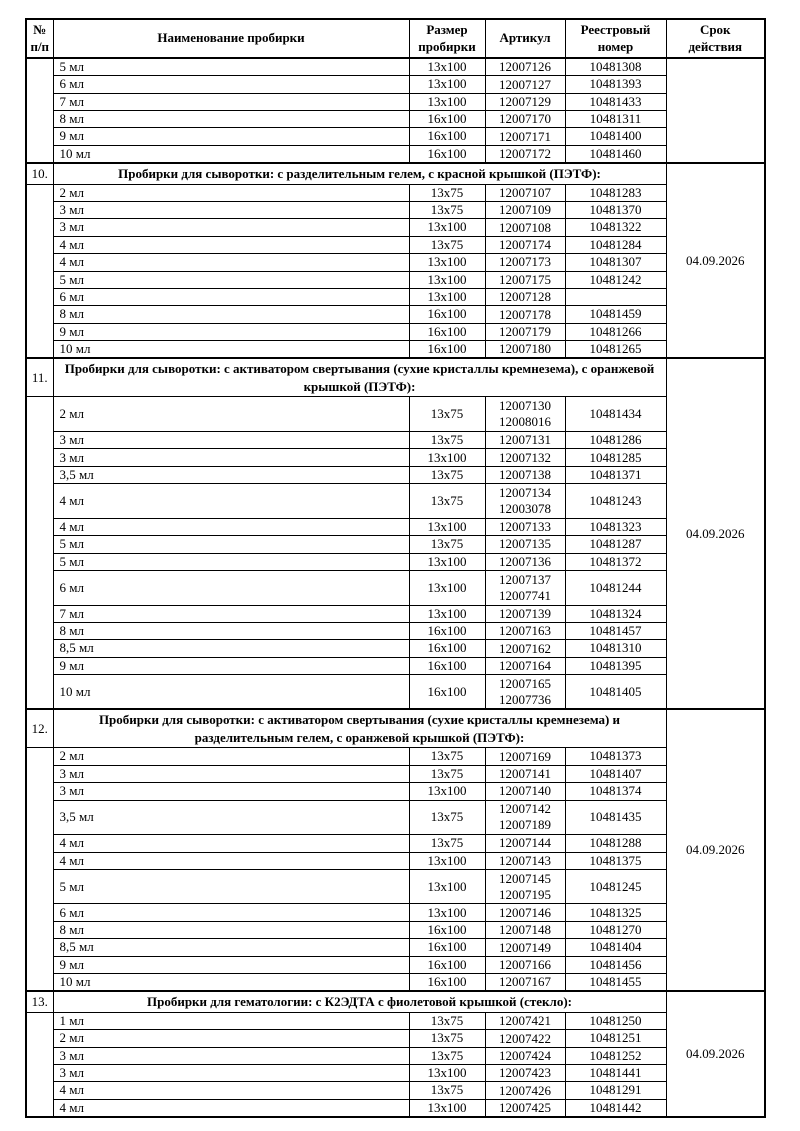 This screenshot has height=1131, width=800. What do you see at coordinates (525, 699) in the screenshot?
I see `article-value: 12007736` at bounding box center [525, 699].